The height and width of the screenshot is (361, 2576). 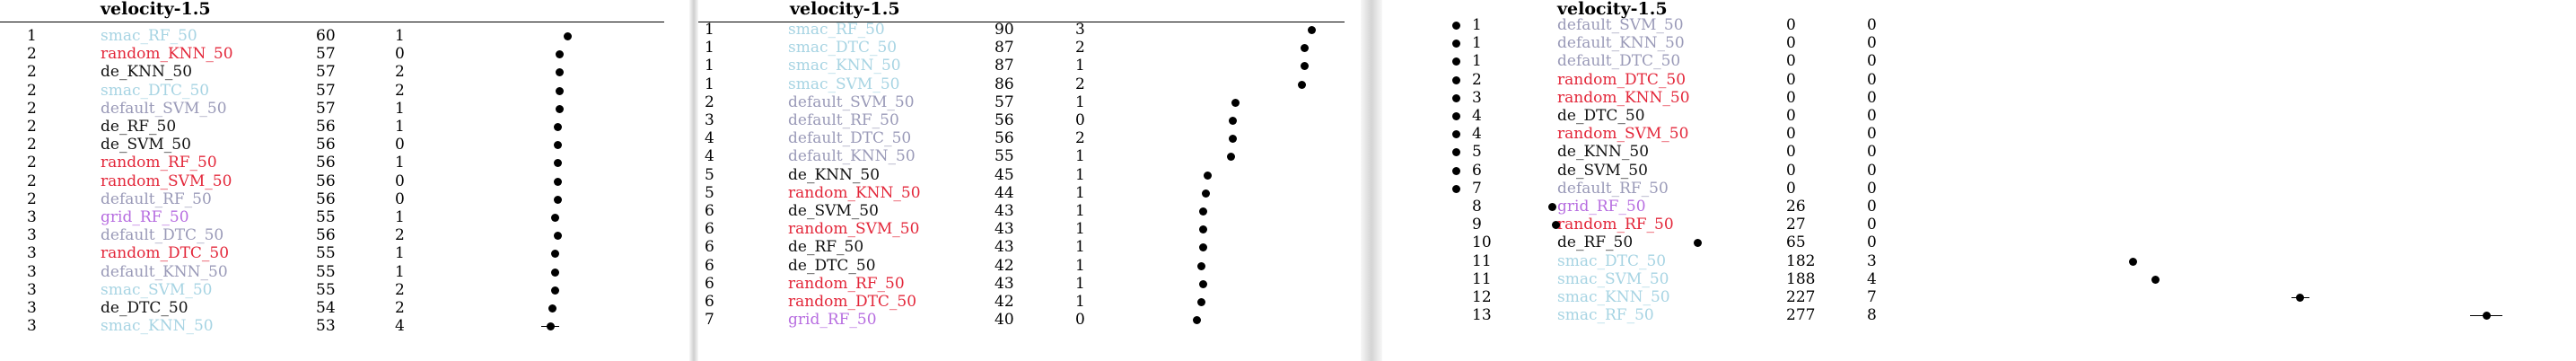 What do you see at coordinates (165, 253) in the screenshot?
I see `method-name: random_DTC_50` at bounding box center [165, 253].